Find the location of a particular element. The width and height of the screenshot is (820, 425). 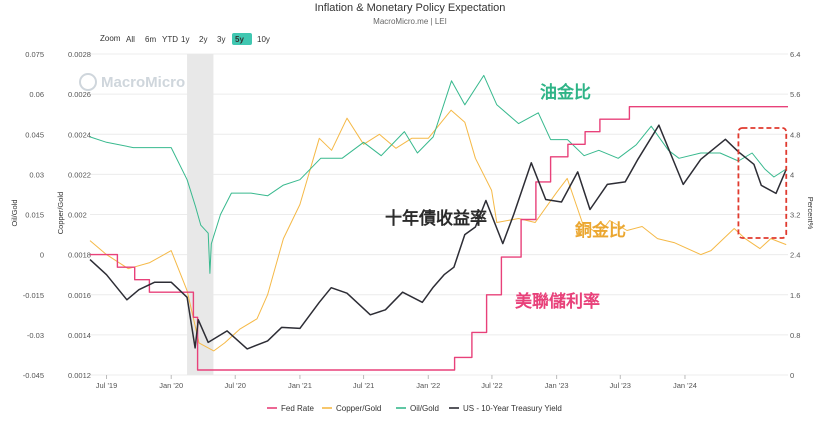

highlight-box is located at coordinates (762, 183).